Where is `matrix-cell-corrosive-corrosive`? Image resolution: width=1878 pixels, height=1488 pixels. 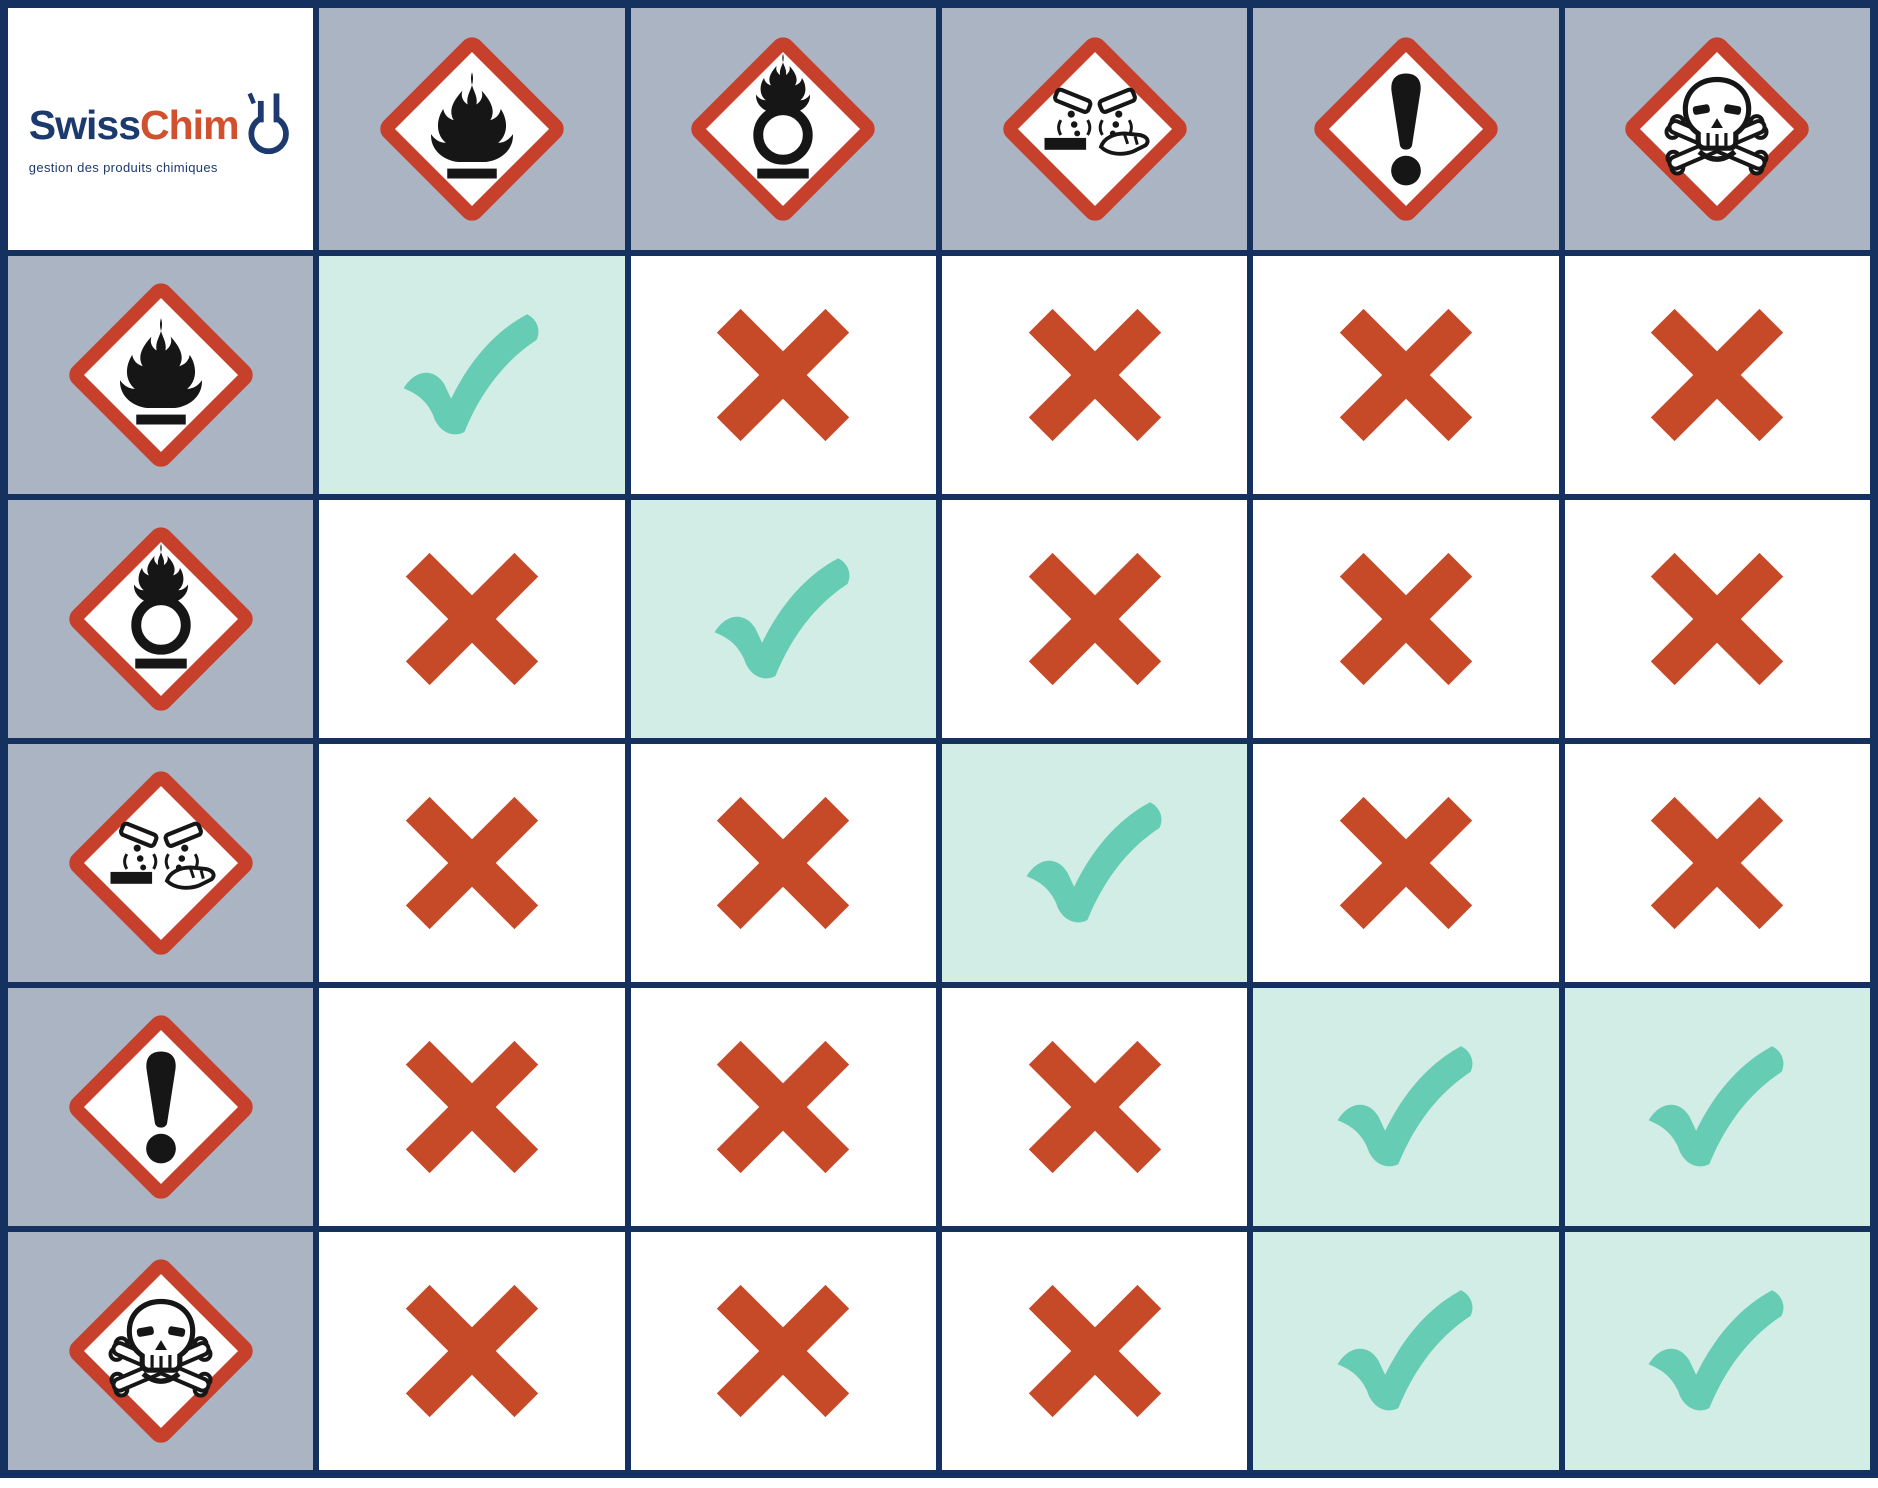 matrix-cell-corrosive-corrosive is located at coordinates (1095, 863).